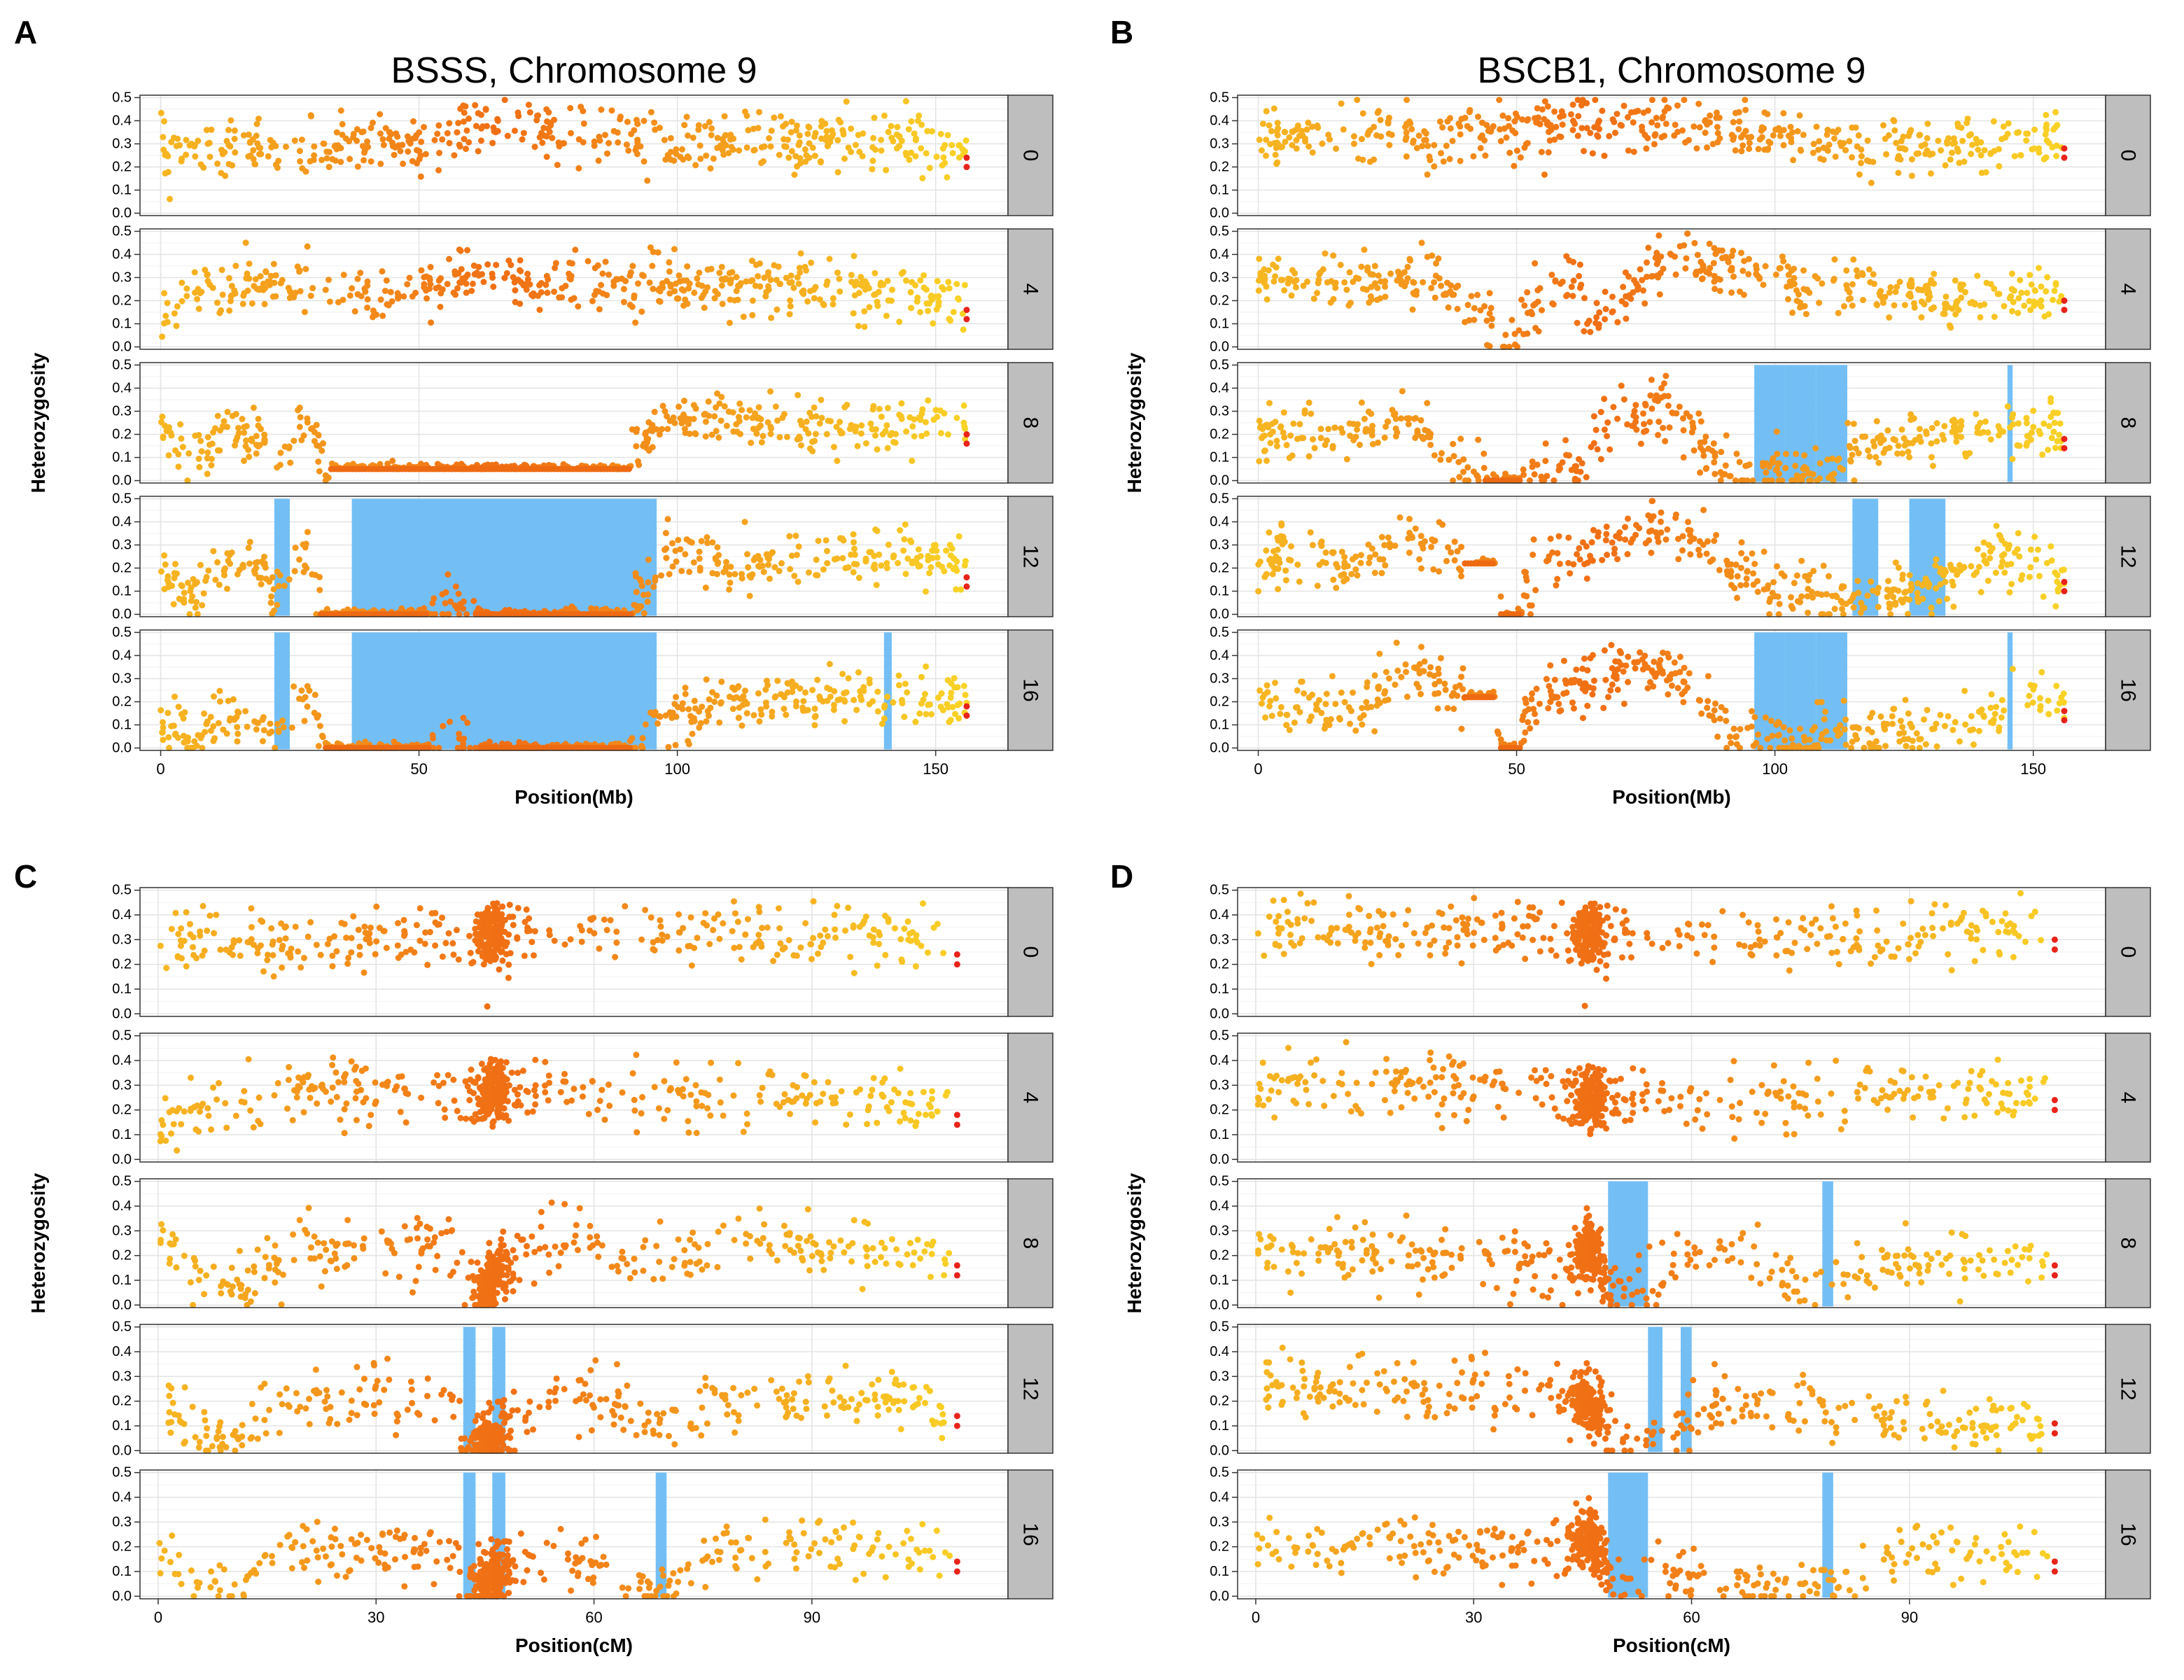 The image size is (2184, 1680). I want to click on y-tick-label: 0.2, so click(122, 568).